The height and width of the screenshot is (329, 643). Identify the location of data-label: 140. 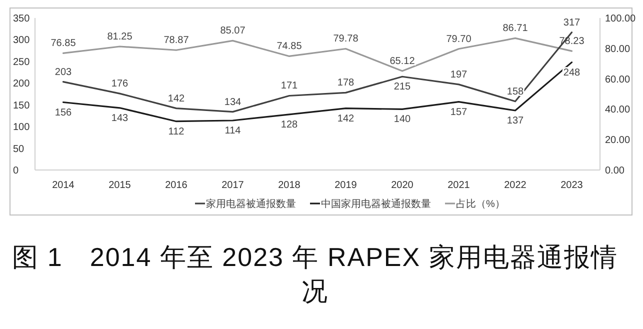
(402, 120).